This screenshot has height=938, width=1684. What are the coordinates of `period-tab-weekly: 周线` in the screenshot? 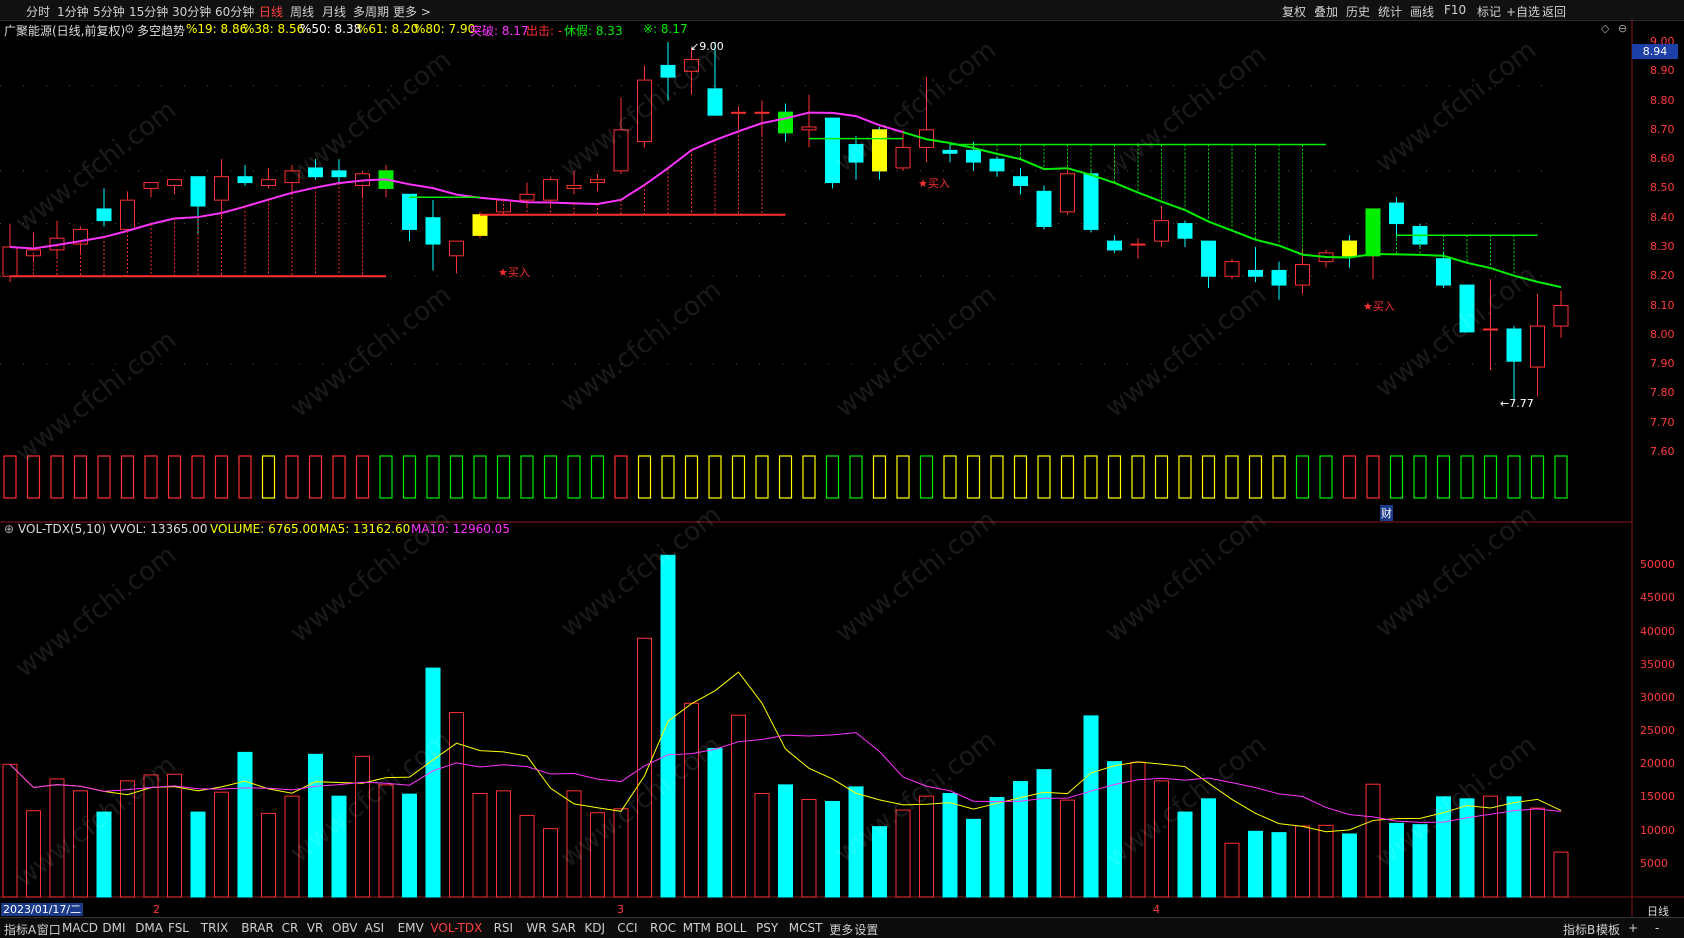 It's located at (302, 12).